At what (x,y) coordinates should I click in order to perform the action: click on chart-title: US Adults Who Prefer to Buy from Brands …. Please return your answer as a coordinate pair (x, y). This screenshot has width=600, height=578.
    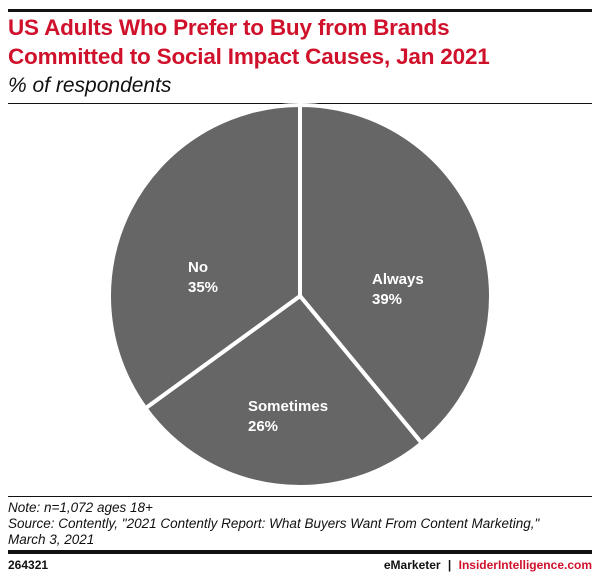
    Looking at the image, I should click on (249, 42).